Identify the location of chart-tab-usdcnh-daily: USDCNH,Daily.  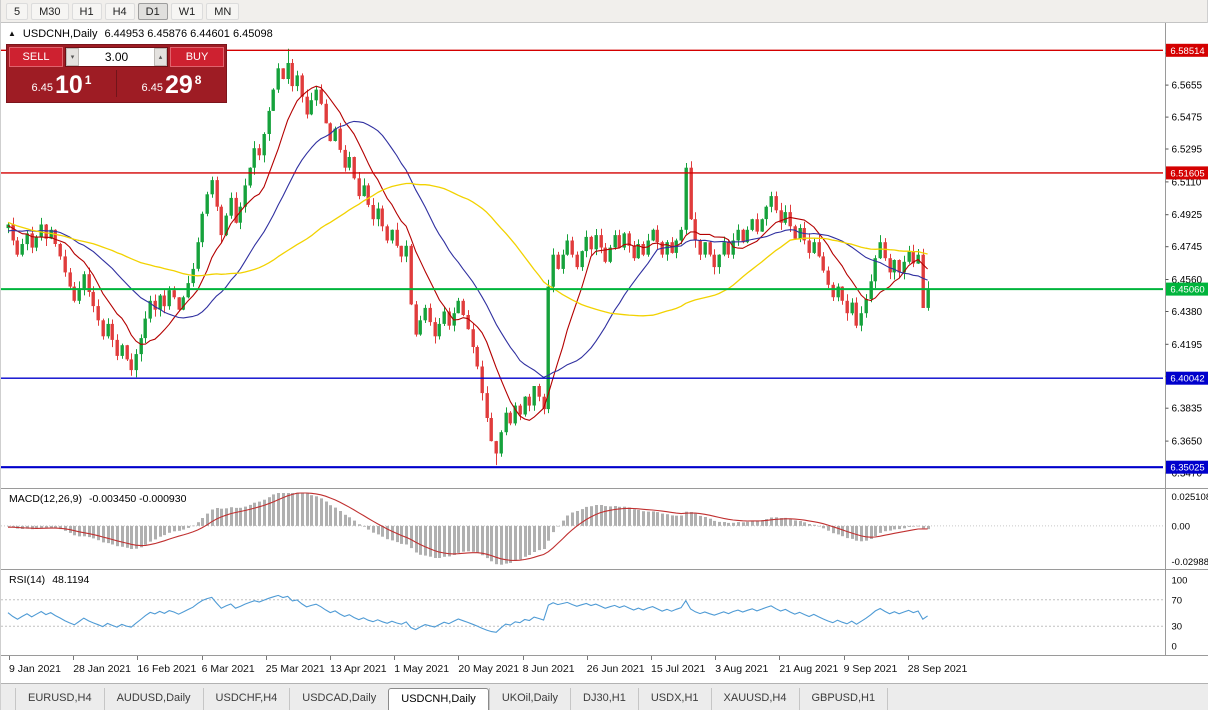
(438, 699).